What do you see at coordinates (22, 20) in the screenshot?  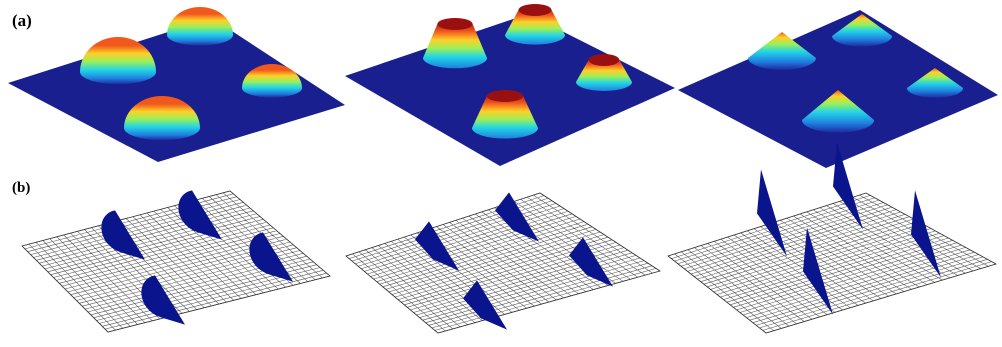 I see `panel-label-a: (a)` at bounding box center [22, 20].